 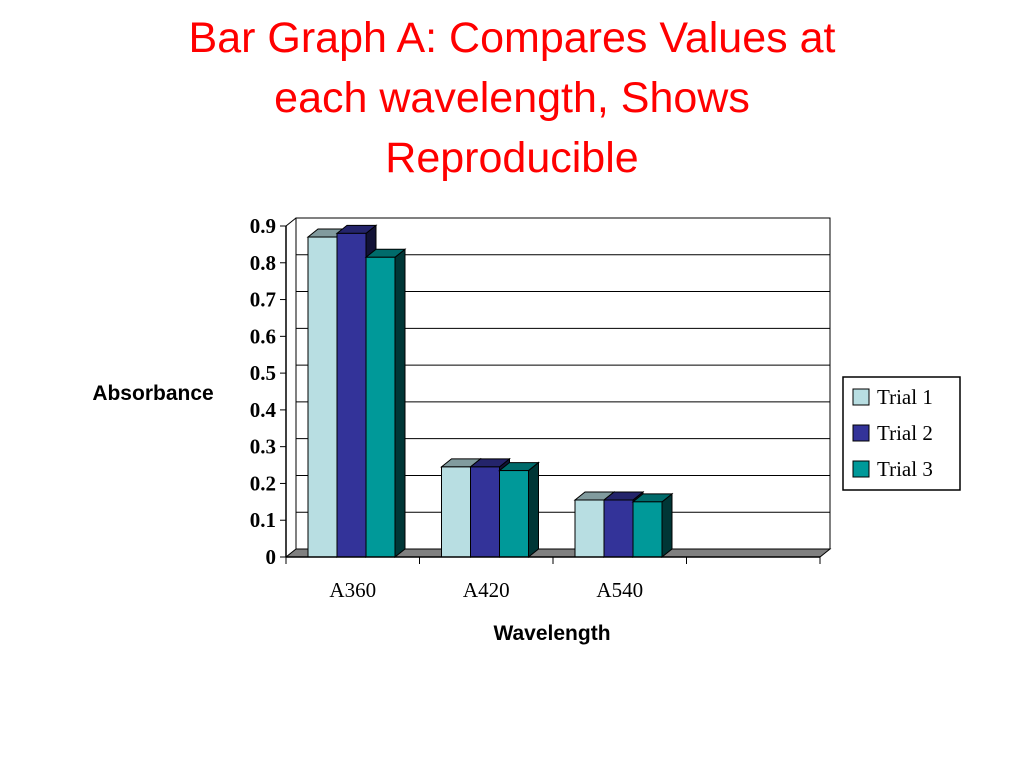 I want to click on title-line-1: Bar Graph A: Compares Values at, so click(x=512, y=38).